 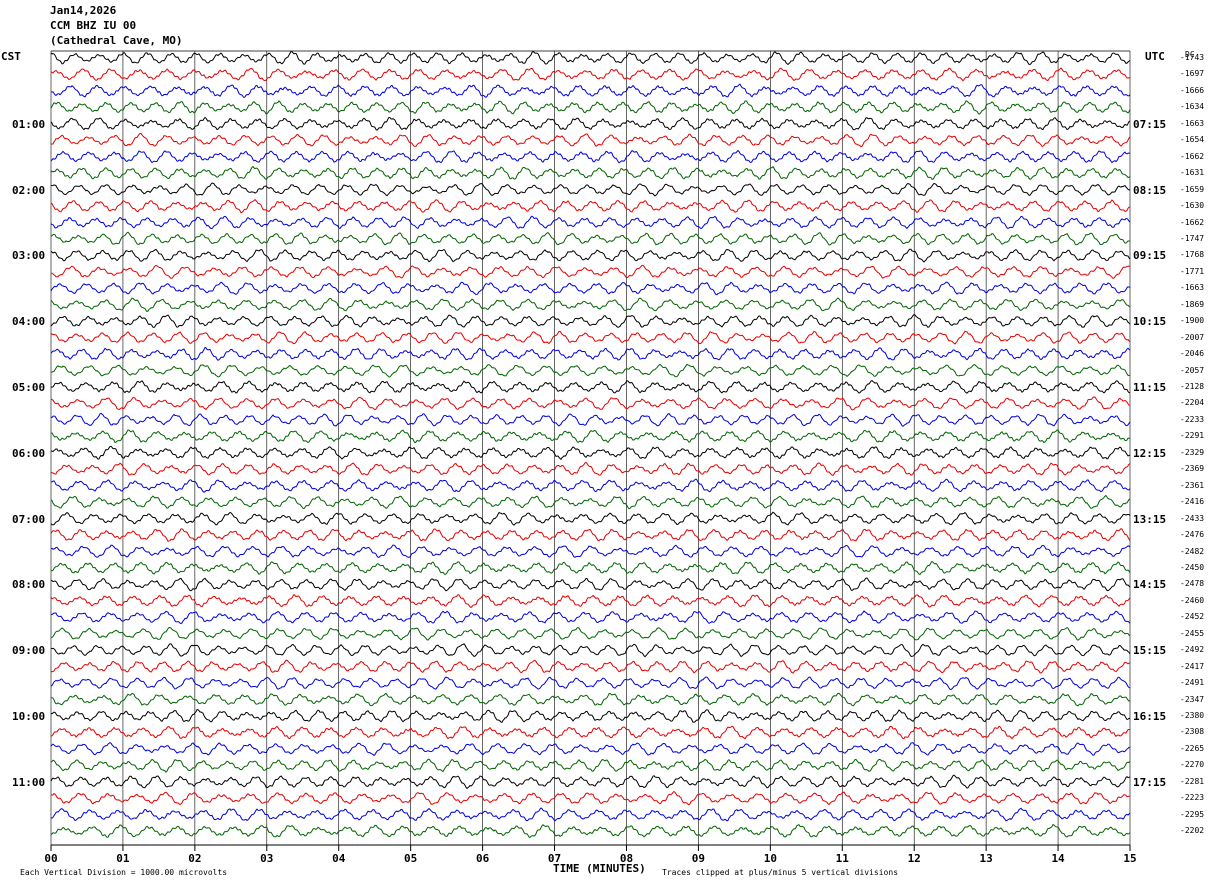 What do you see at coordinates (1192, 567) in the screenshot?
I see `dc-offset-label: -2450` at bounding box center [1192, 567].